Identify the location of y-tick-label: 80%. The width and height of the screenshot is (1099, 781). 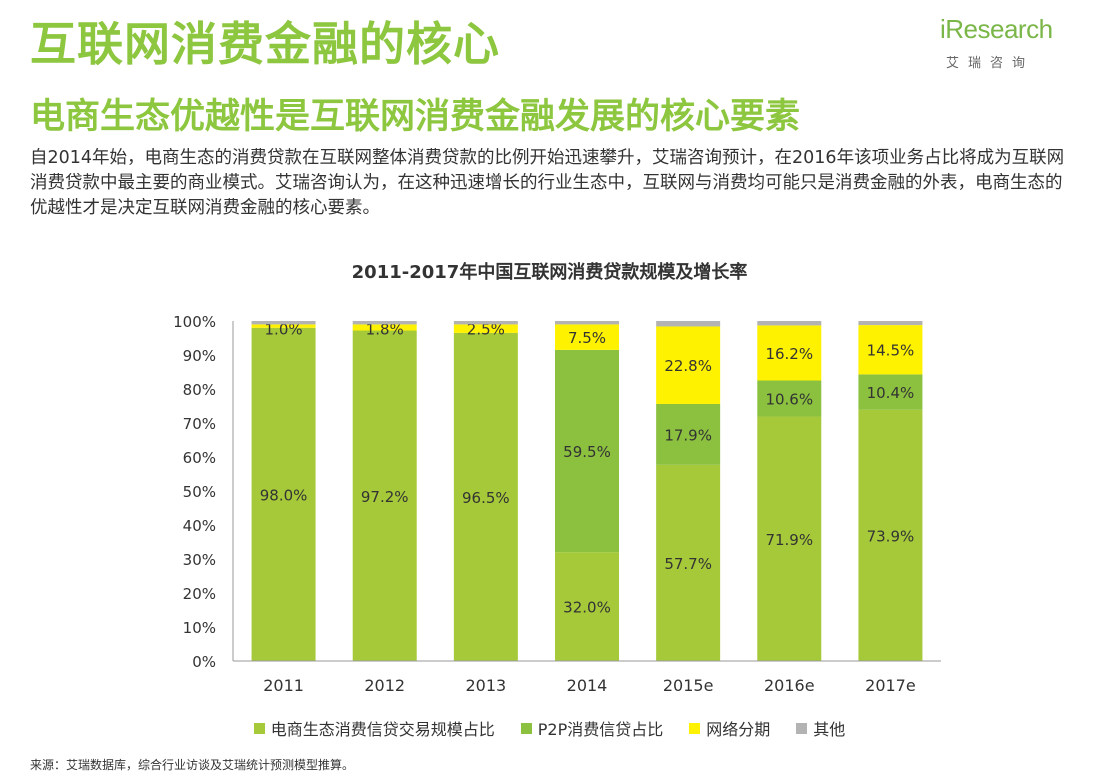
(199, 390).